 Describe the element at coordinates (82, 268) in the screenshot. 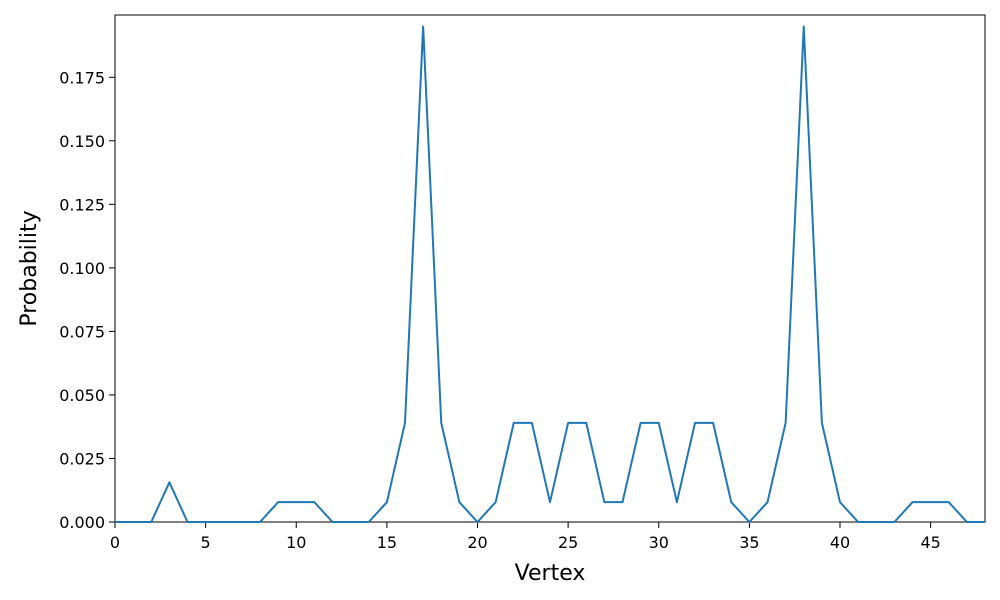

I see `y-tick-label: 0.100` at that location.